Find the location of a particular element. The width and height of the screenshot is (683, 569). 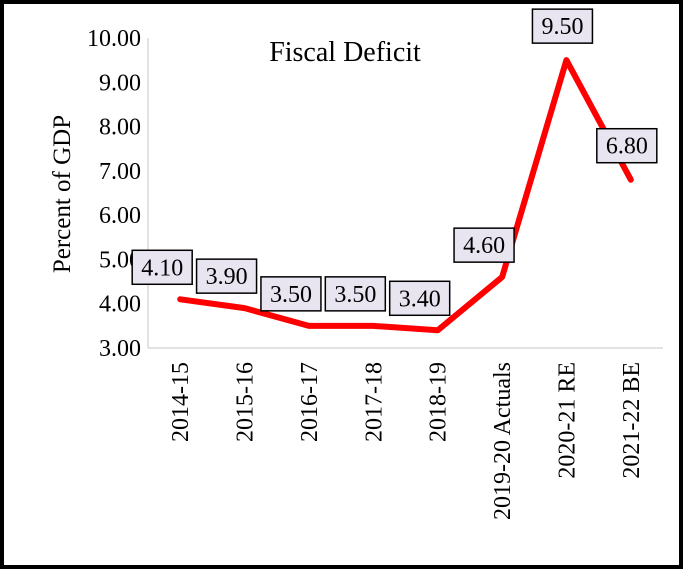

data-label-text: 9.50 is located at coordinates (562, 27).